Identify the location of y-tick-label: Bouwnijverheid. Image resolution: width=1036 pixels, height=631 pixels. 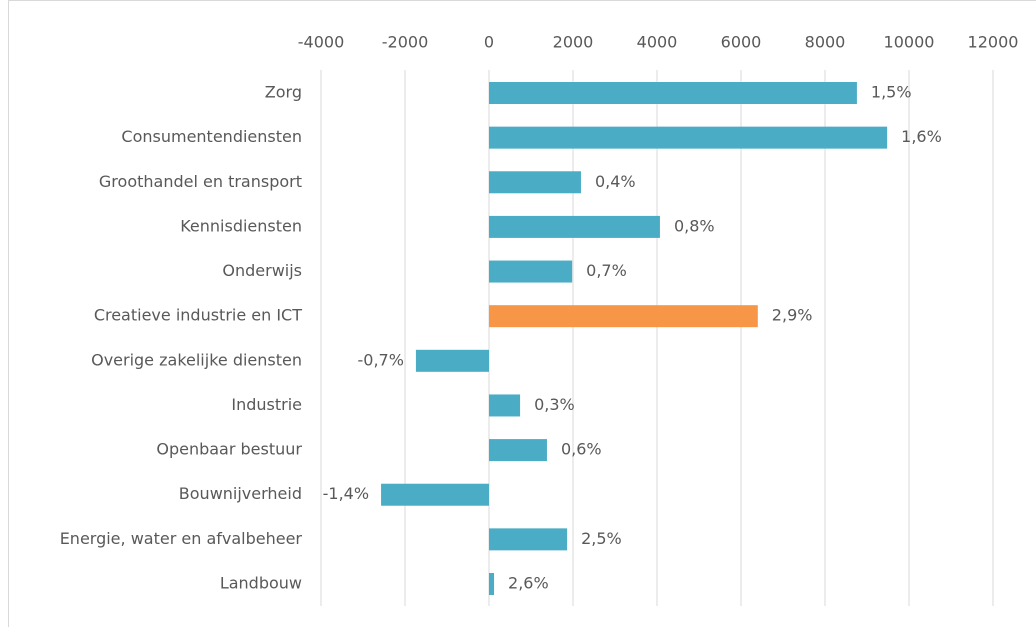
(240, 493).